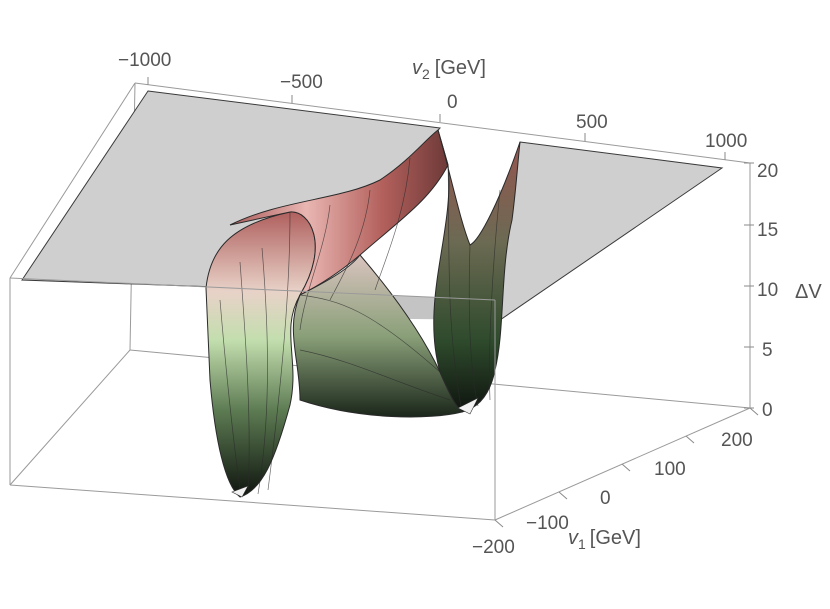 This screenshot has height=609, width=830. I want to click on x-axis-tick-labels: −200 −100 0 100 200, so click(612, 494).